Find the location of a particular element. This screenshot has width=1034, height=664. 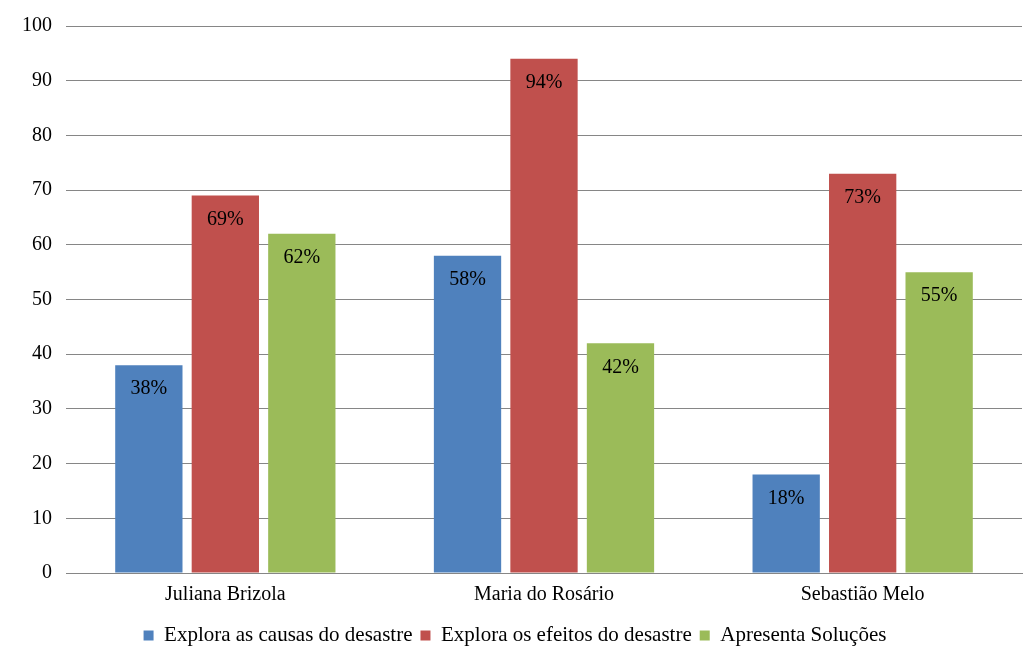

y-tick-label: 50 is located at coordinates (42, 297).